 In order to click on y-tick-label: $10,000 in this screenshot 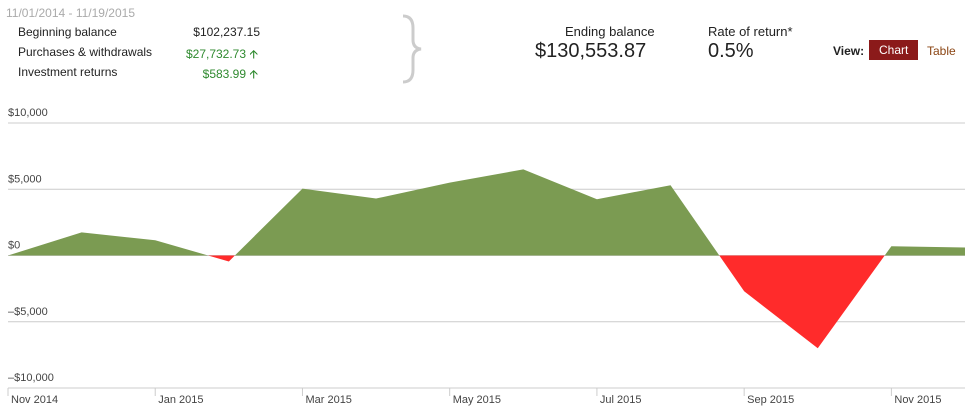, I will do `click(28, 113)`.